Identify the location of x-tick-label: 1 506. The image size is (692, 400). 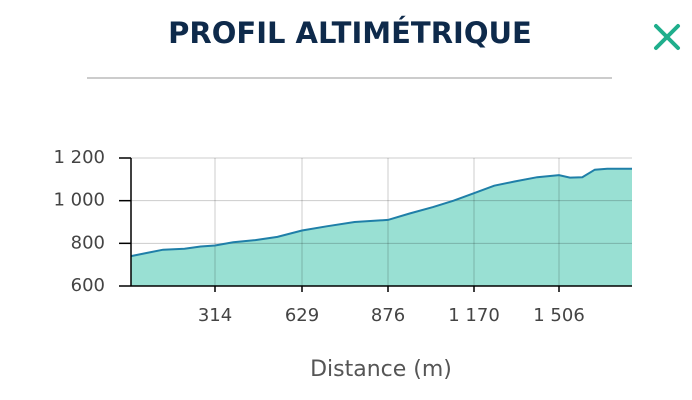
(559, 315).